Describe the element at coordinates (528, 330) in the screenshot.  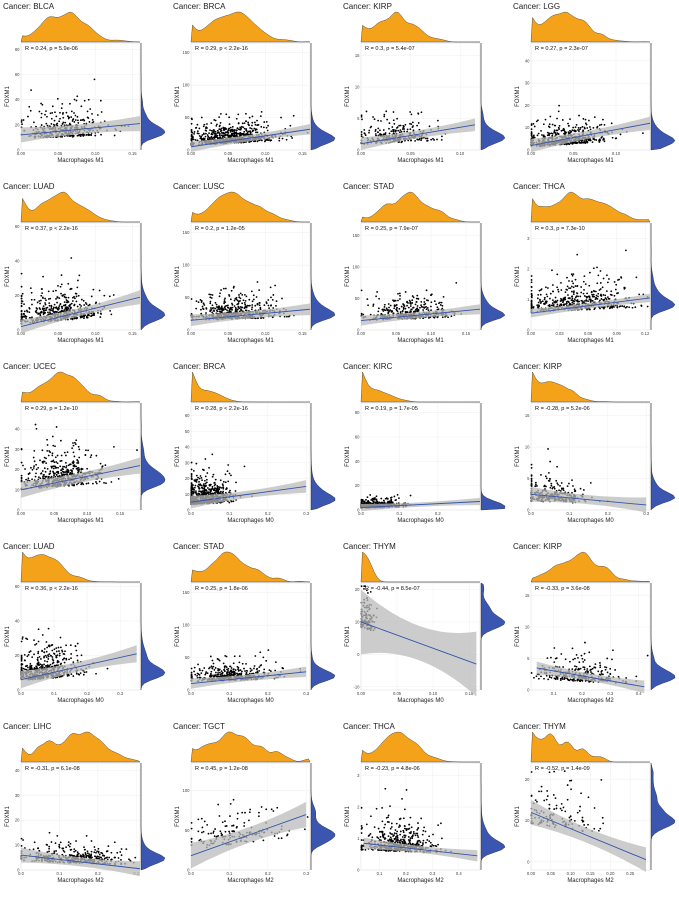
I see `y-tick-label: 0` at that location.